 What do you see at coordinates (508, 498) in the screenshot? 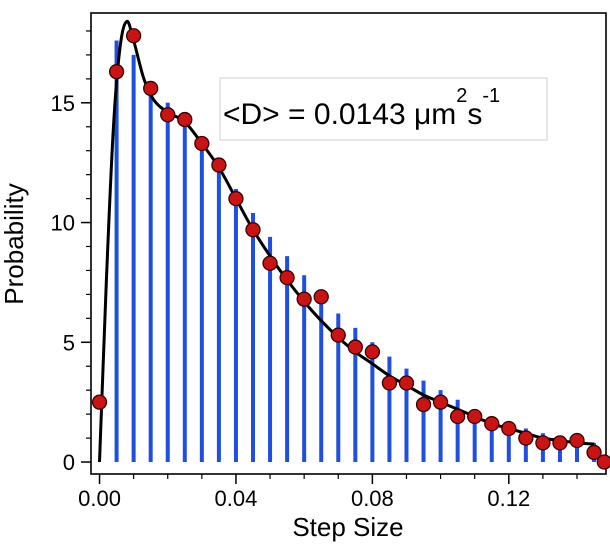
I see `x-tick-label: 0.12` at bounding box center [508, 498].